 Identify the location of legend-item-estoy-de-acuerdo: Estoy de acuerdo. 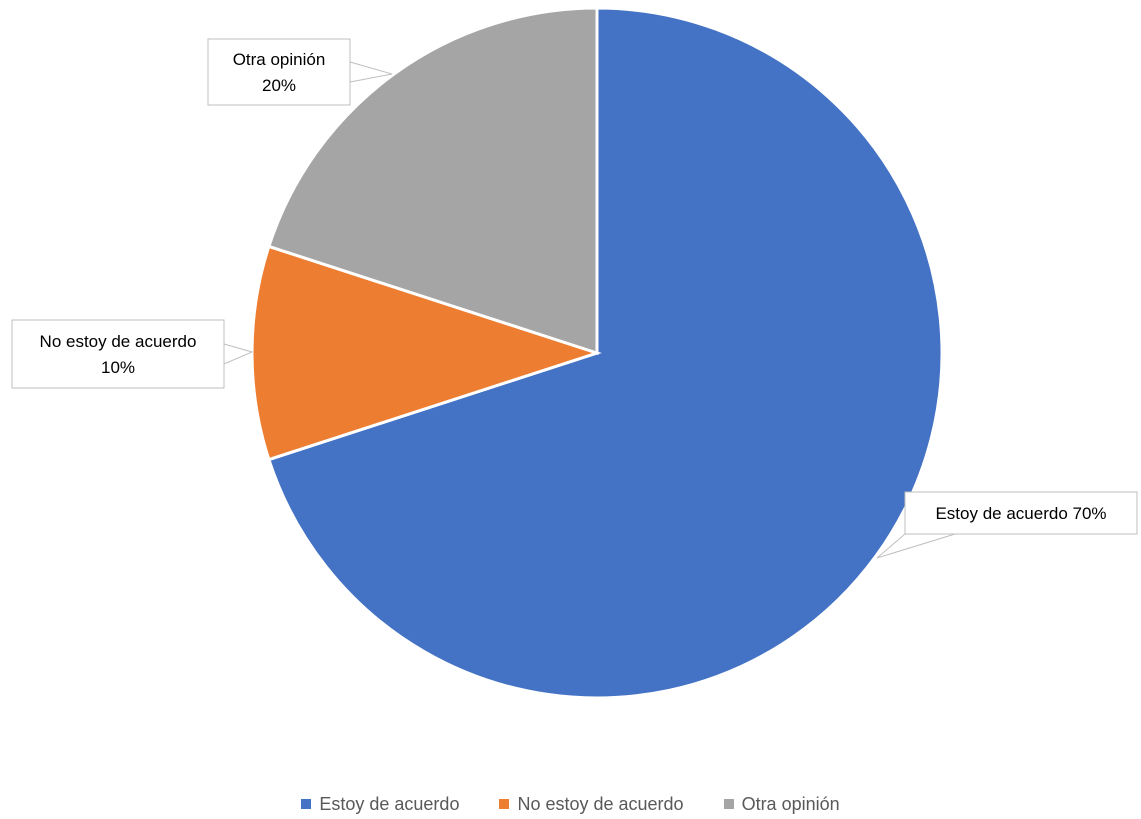
(380, 804).